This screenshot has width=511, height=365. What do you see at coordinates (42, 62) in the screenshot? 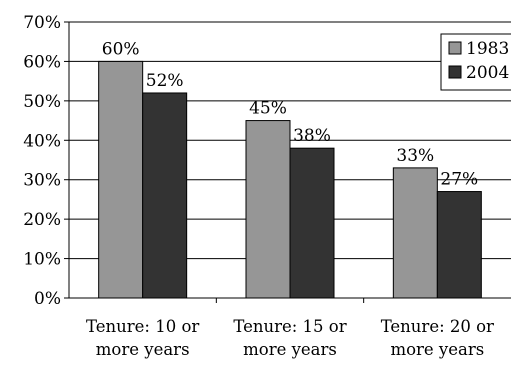
I see `y-tick-label: 60%` at bounding box center [42, 62].